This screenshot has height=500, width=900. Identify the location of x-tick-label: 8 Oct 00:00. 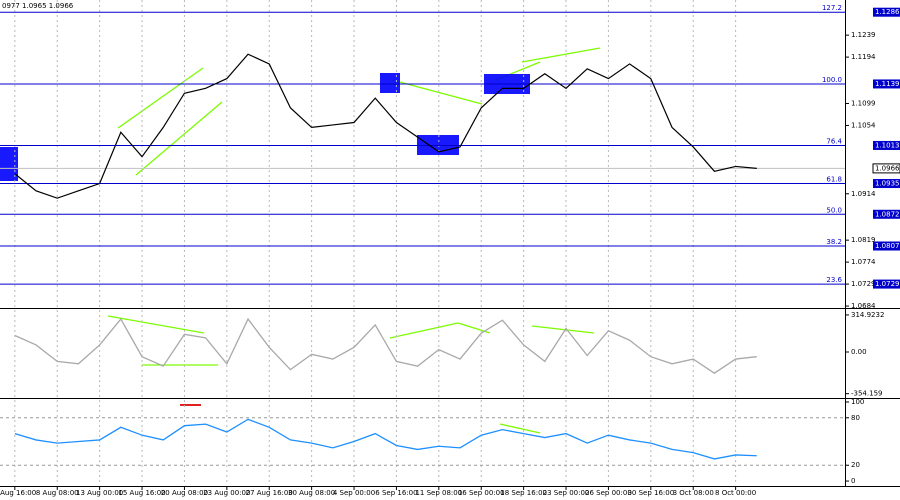
(735, 493).